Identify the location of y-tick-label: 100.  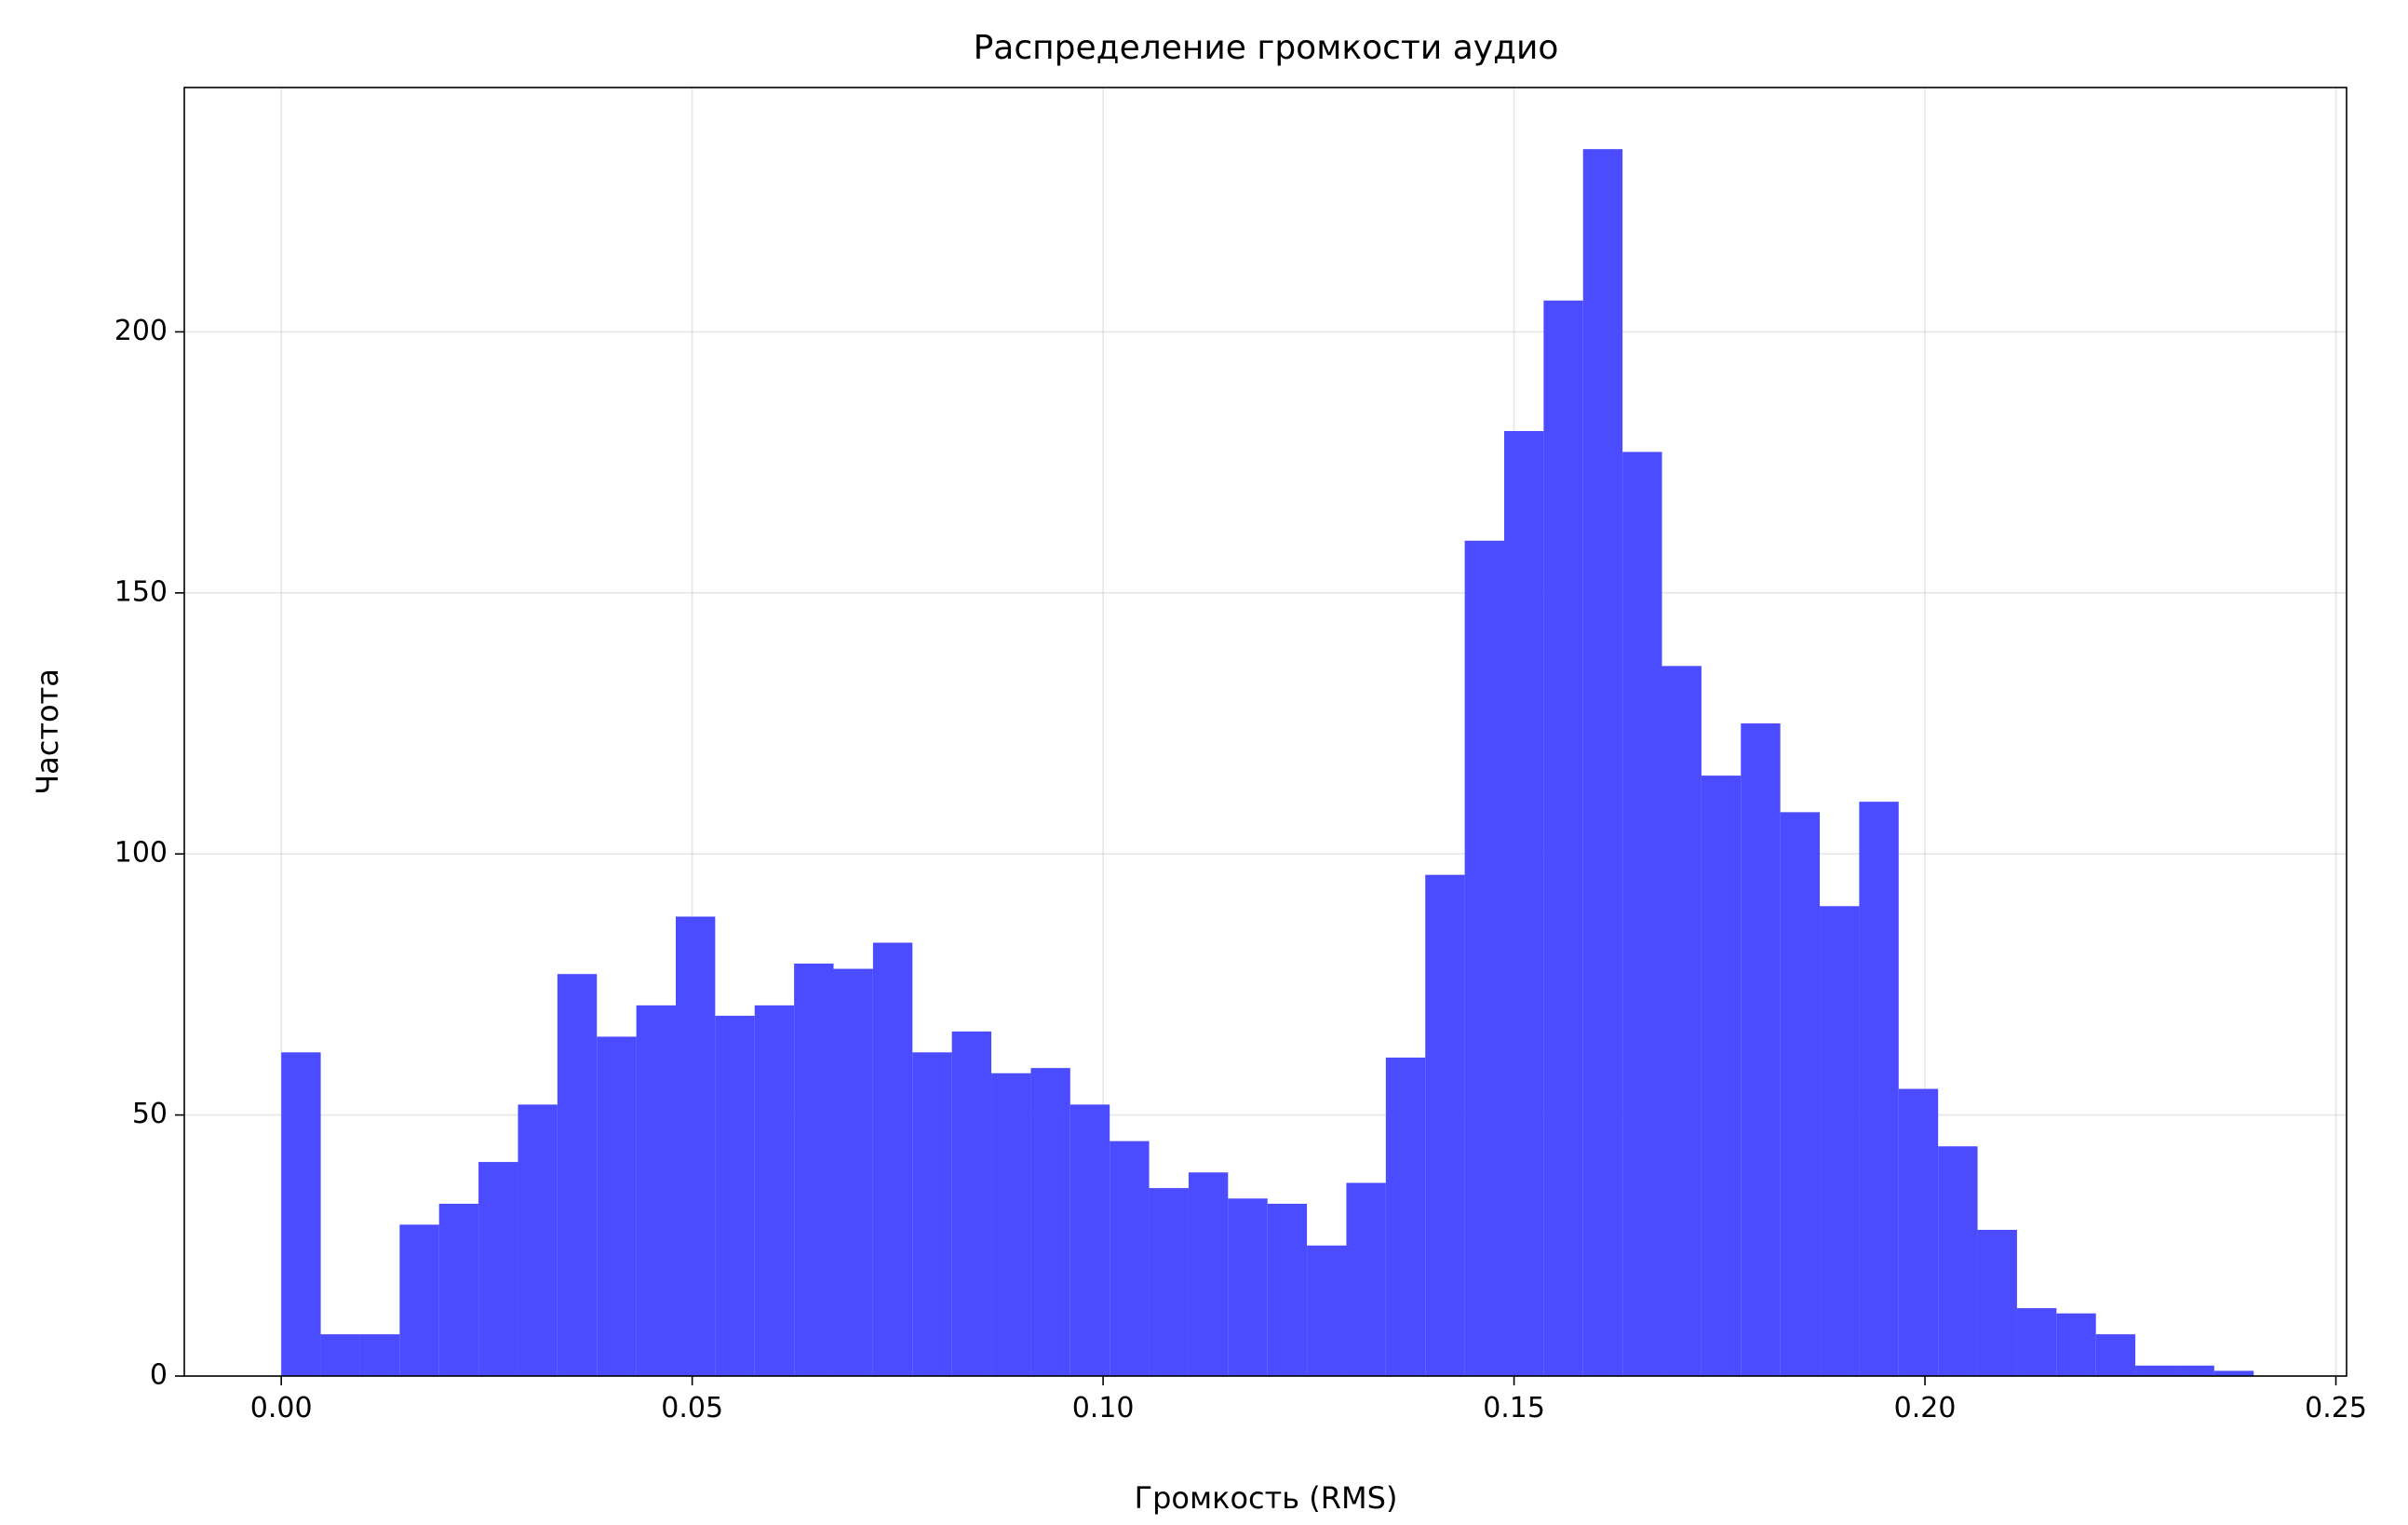
(141, 853).